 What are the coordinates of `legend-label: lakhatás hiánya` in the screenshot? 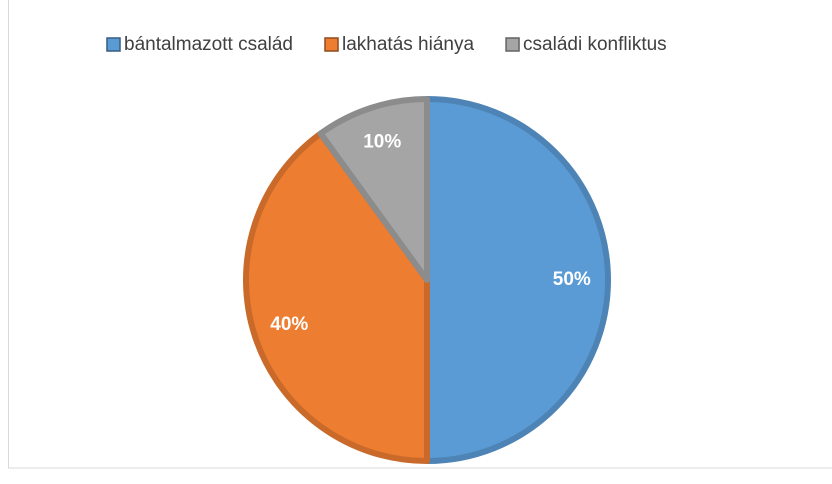 It's located at (408, 44).